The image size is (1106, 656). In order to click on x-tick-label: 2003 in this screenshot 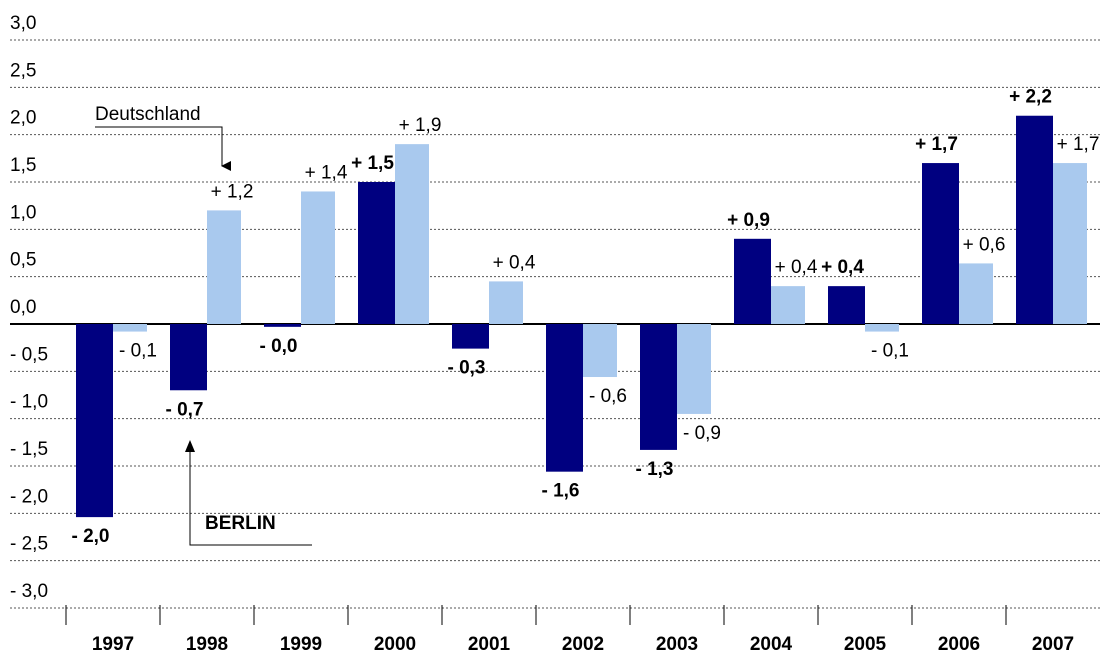, I will do `click(677, 644)`.